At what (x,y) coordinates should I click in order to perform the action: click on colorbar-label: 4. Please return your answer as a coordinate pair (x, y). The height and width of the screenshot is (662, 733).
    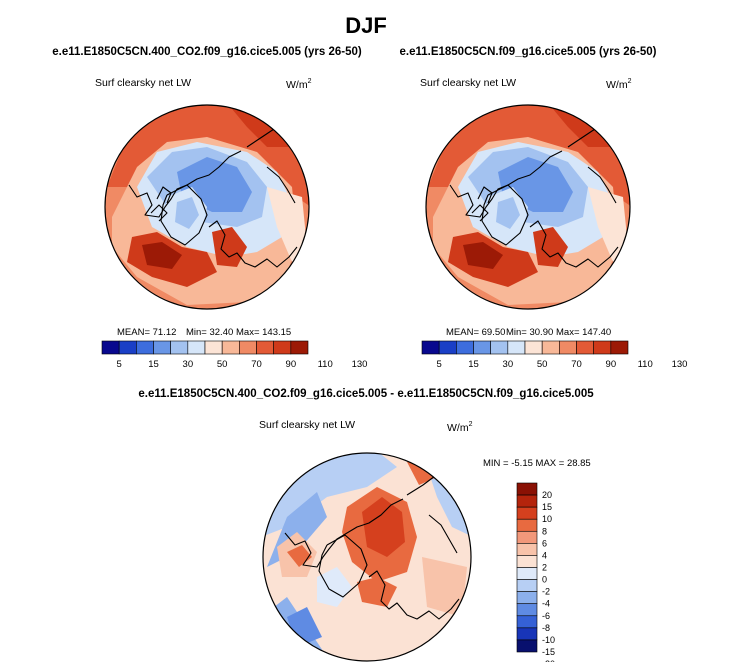
    Looking at the image, I should click on (544, 555).